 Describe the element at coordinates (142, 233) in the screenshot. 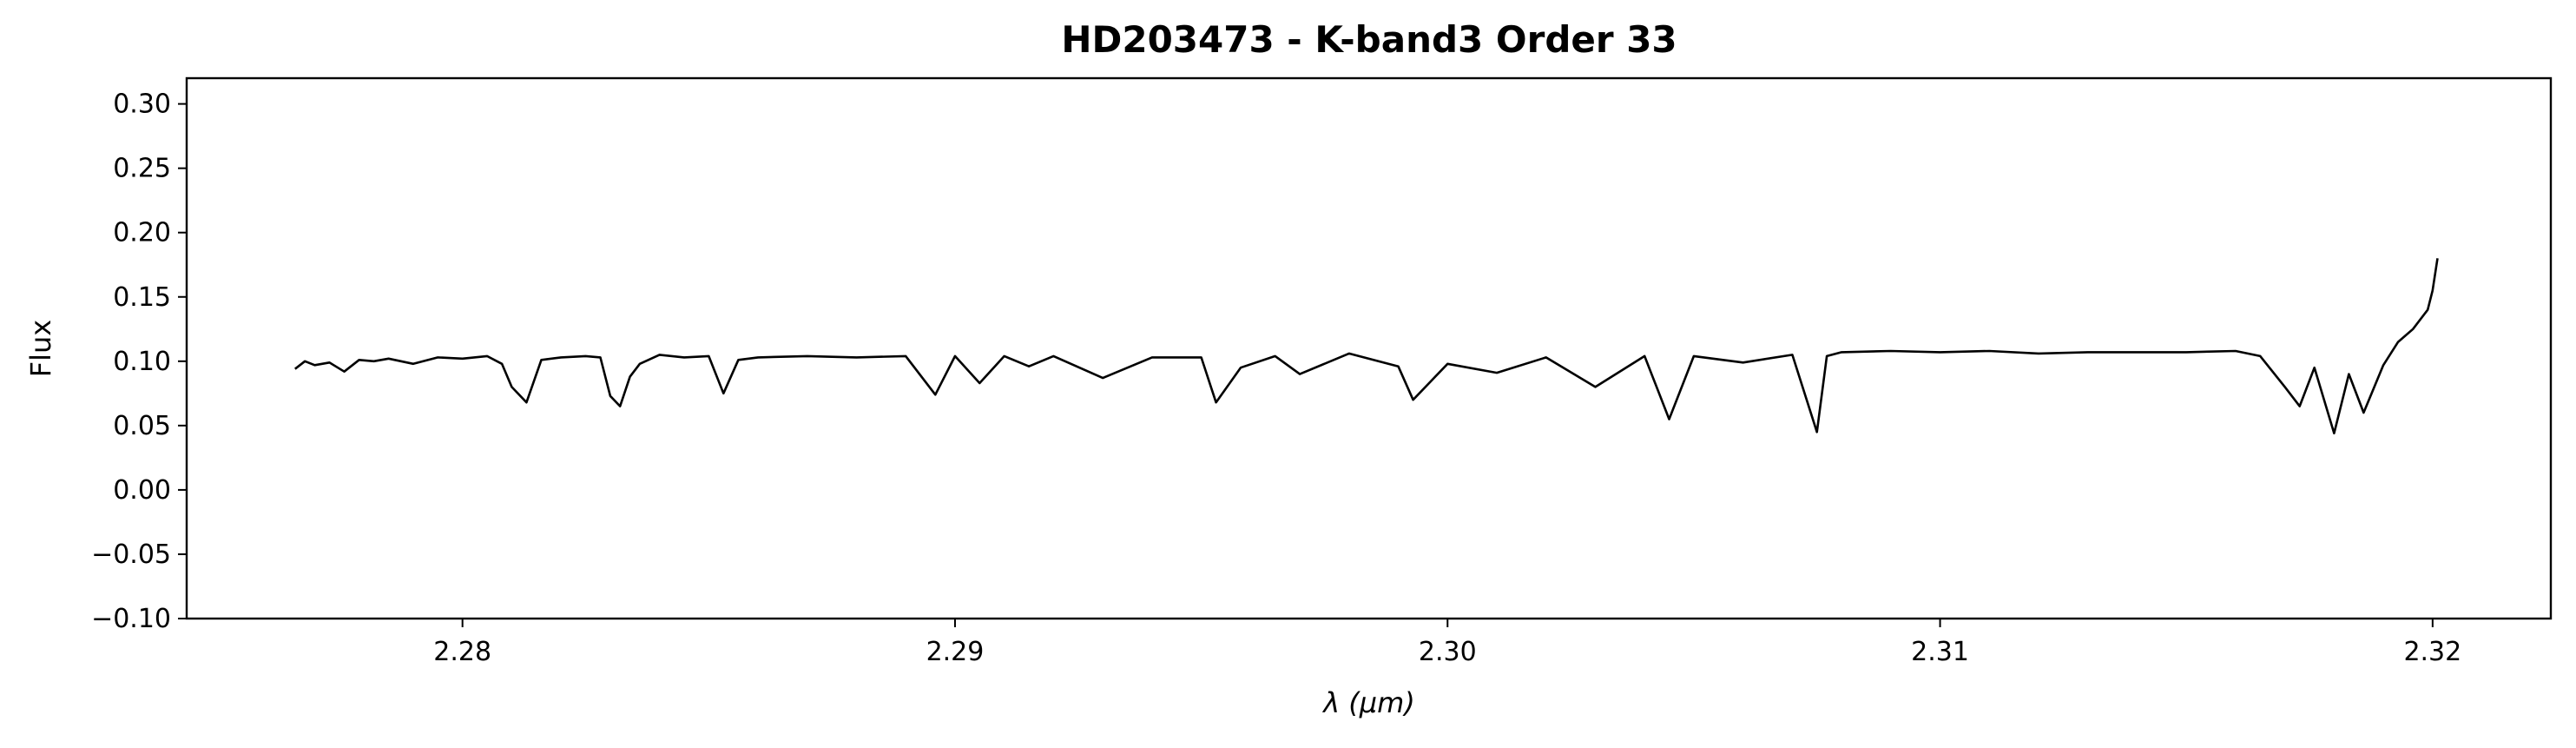

I see `y-tick-label: 0.20` at that location.